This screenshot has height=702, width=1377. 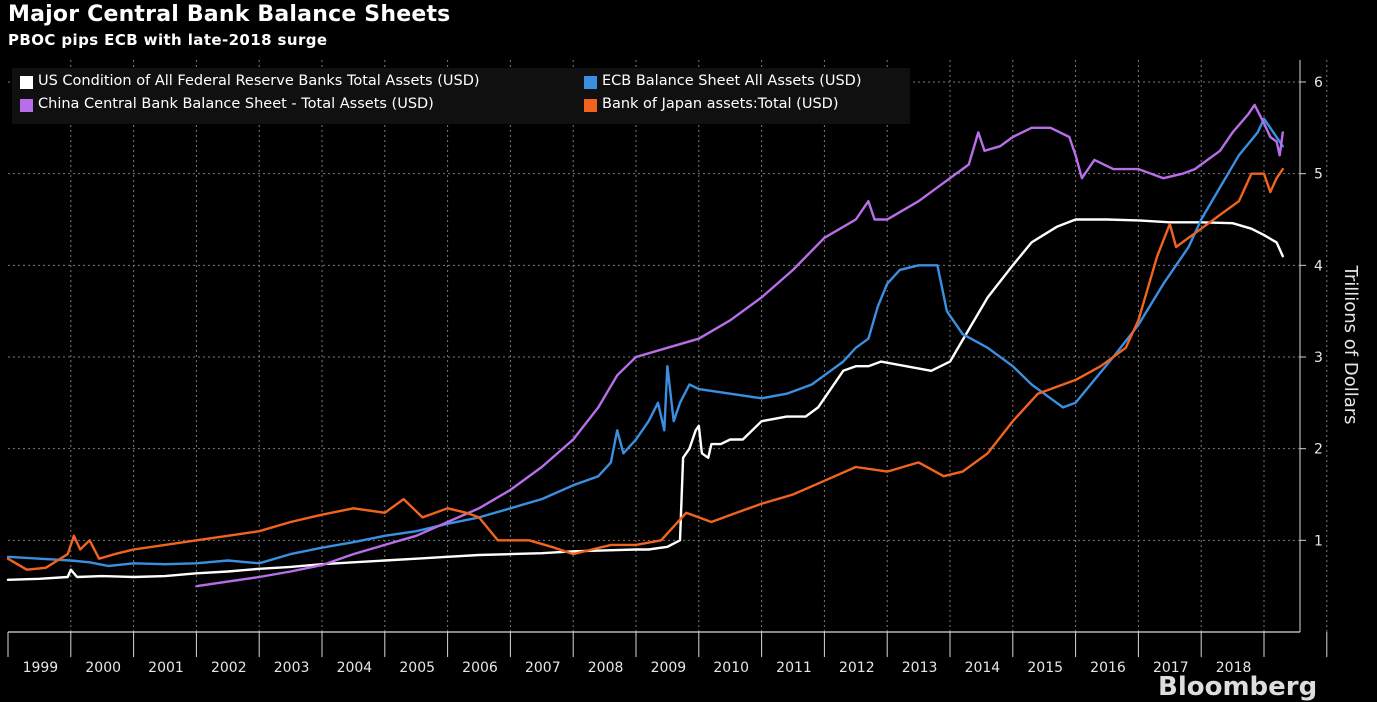 What do you see at coordinates (103, 668) in the screenshot?
I see `x-tick-label: 2000` at bounding box center [103, 668].